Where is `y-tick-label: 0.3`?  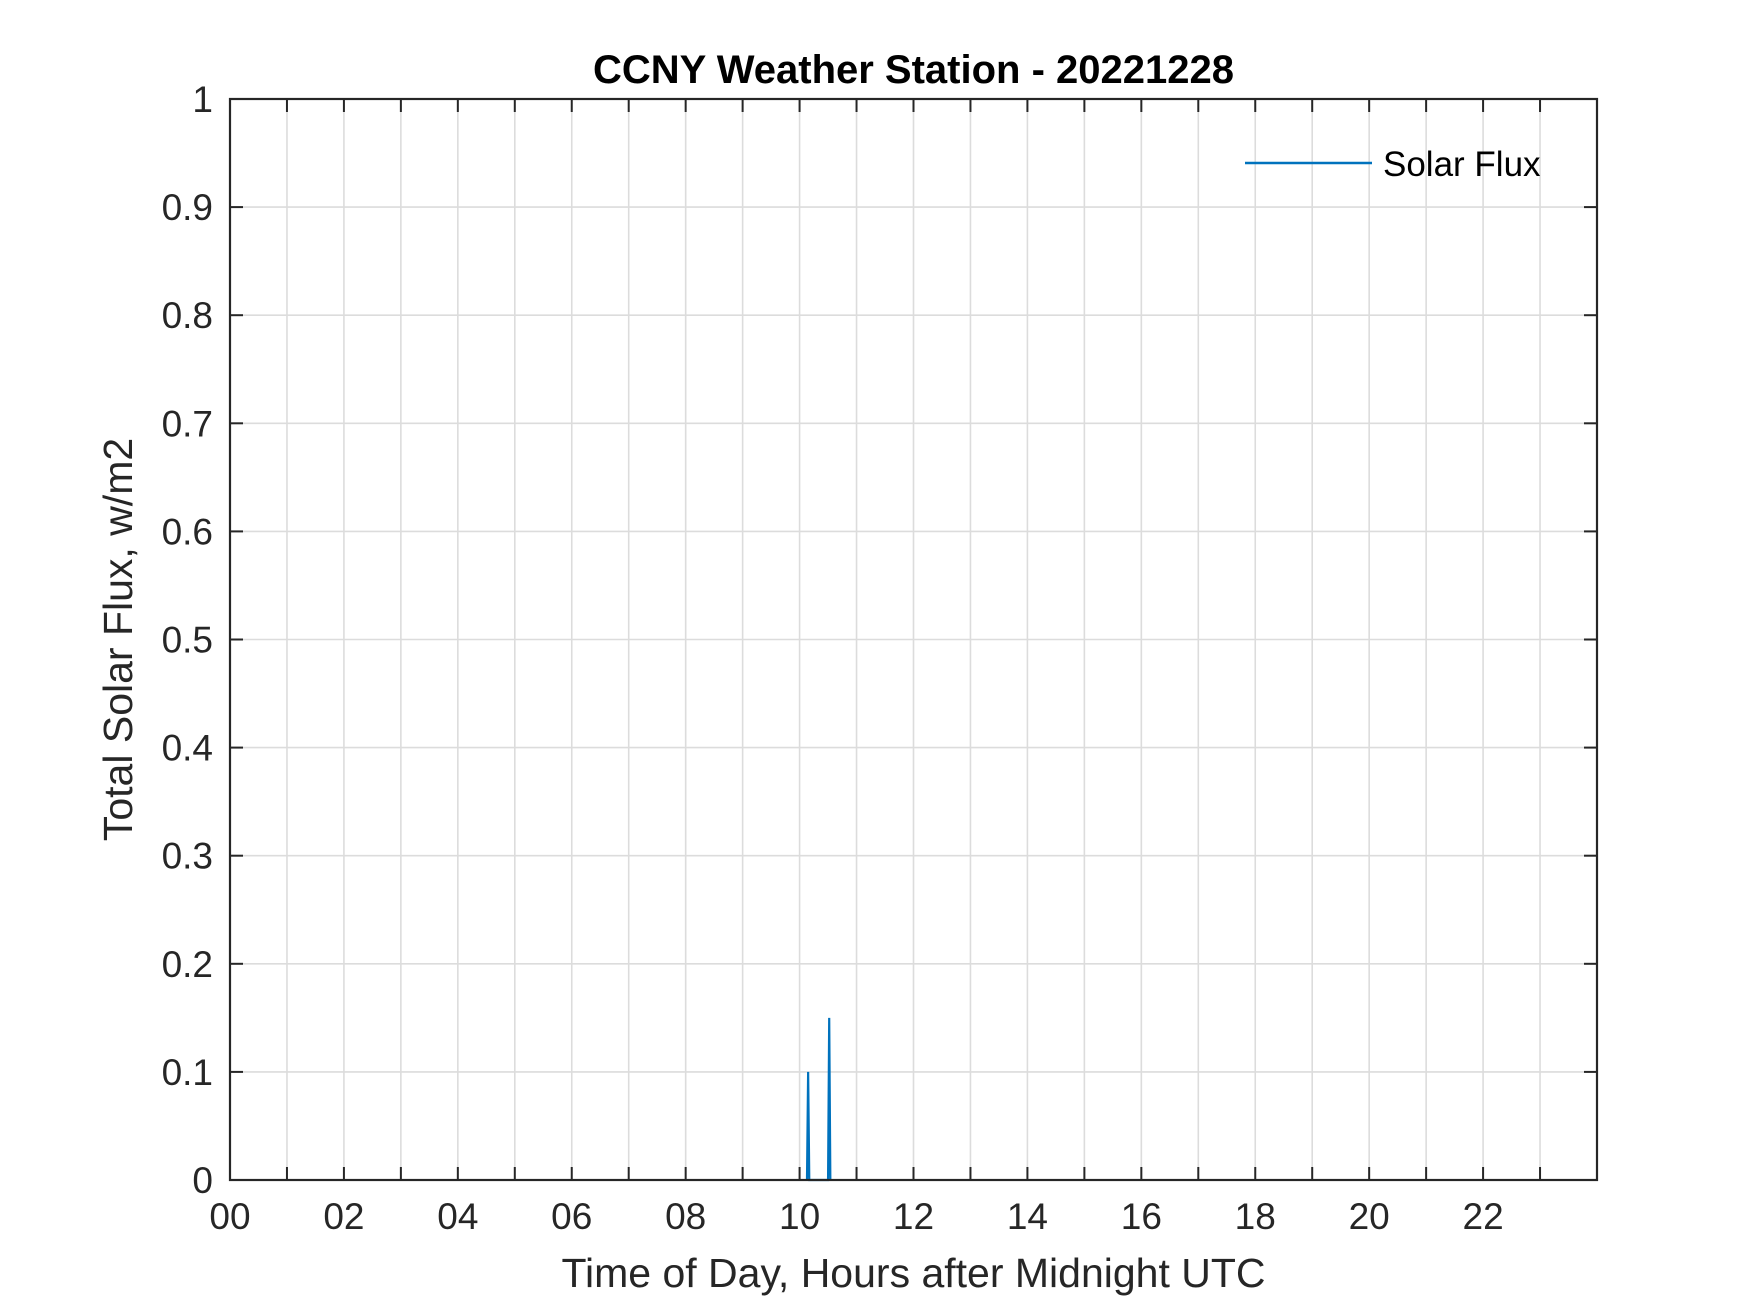
y-tick-label: 0.3 is located at coordinates (187, 856).